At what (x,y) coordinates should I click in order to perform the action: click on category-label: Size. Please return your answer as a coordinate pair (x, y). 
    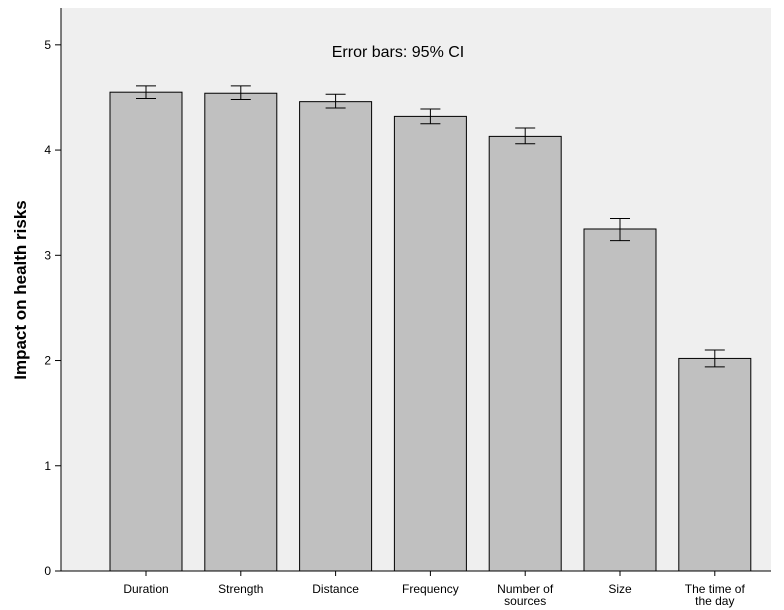
    Looking at the image, I should click on (620, 589).